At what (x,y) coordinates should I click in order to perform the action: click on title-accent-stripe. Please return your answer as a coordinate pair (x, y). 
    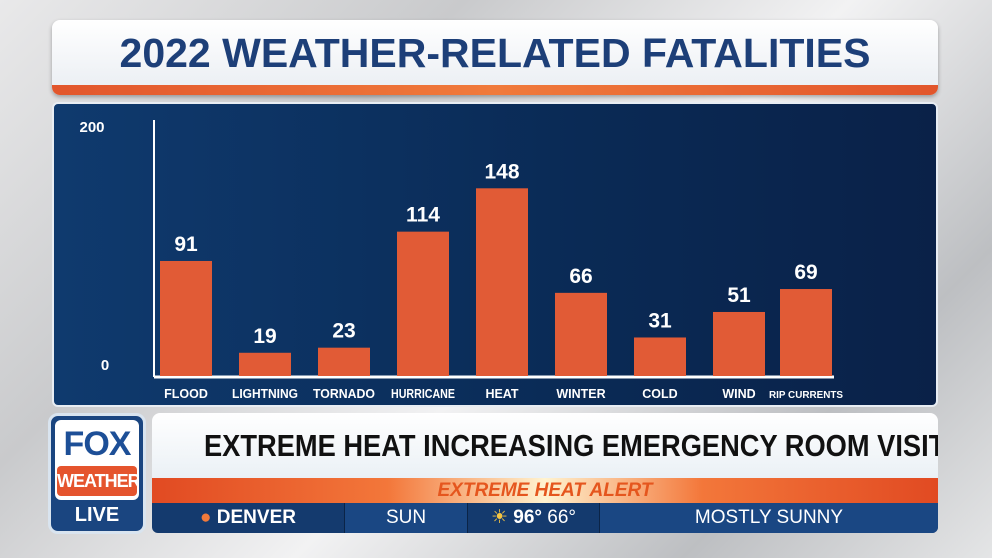
    Looking at the image, I should click on (495, 90).